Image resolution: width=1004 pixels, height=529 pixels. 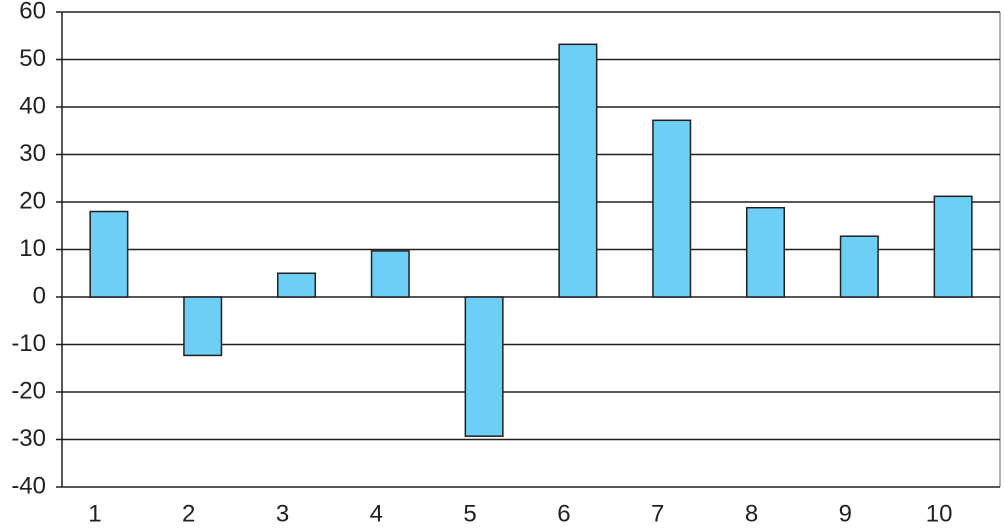 I want to click on x-tick-label: 2, so click(x=188, y=513).